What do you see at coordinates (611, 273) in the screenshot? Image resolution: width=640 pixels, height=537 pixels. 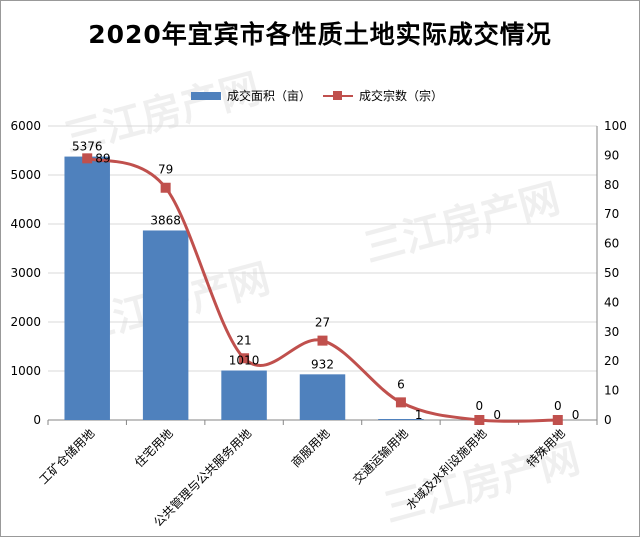 I see `y-right-tick-label: 50` at bounding box center [611, 273].